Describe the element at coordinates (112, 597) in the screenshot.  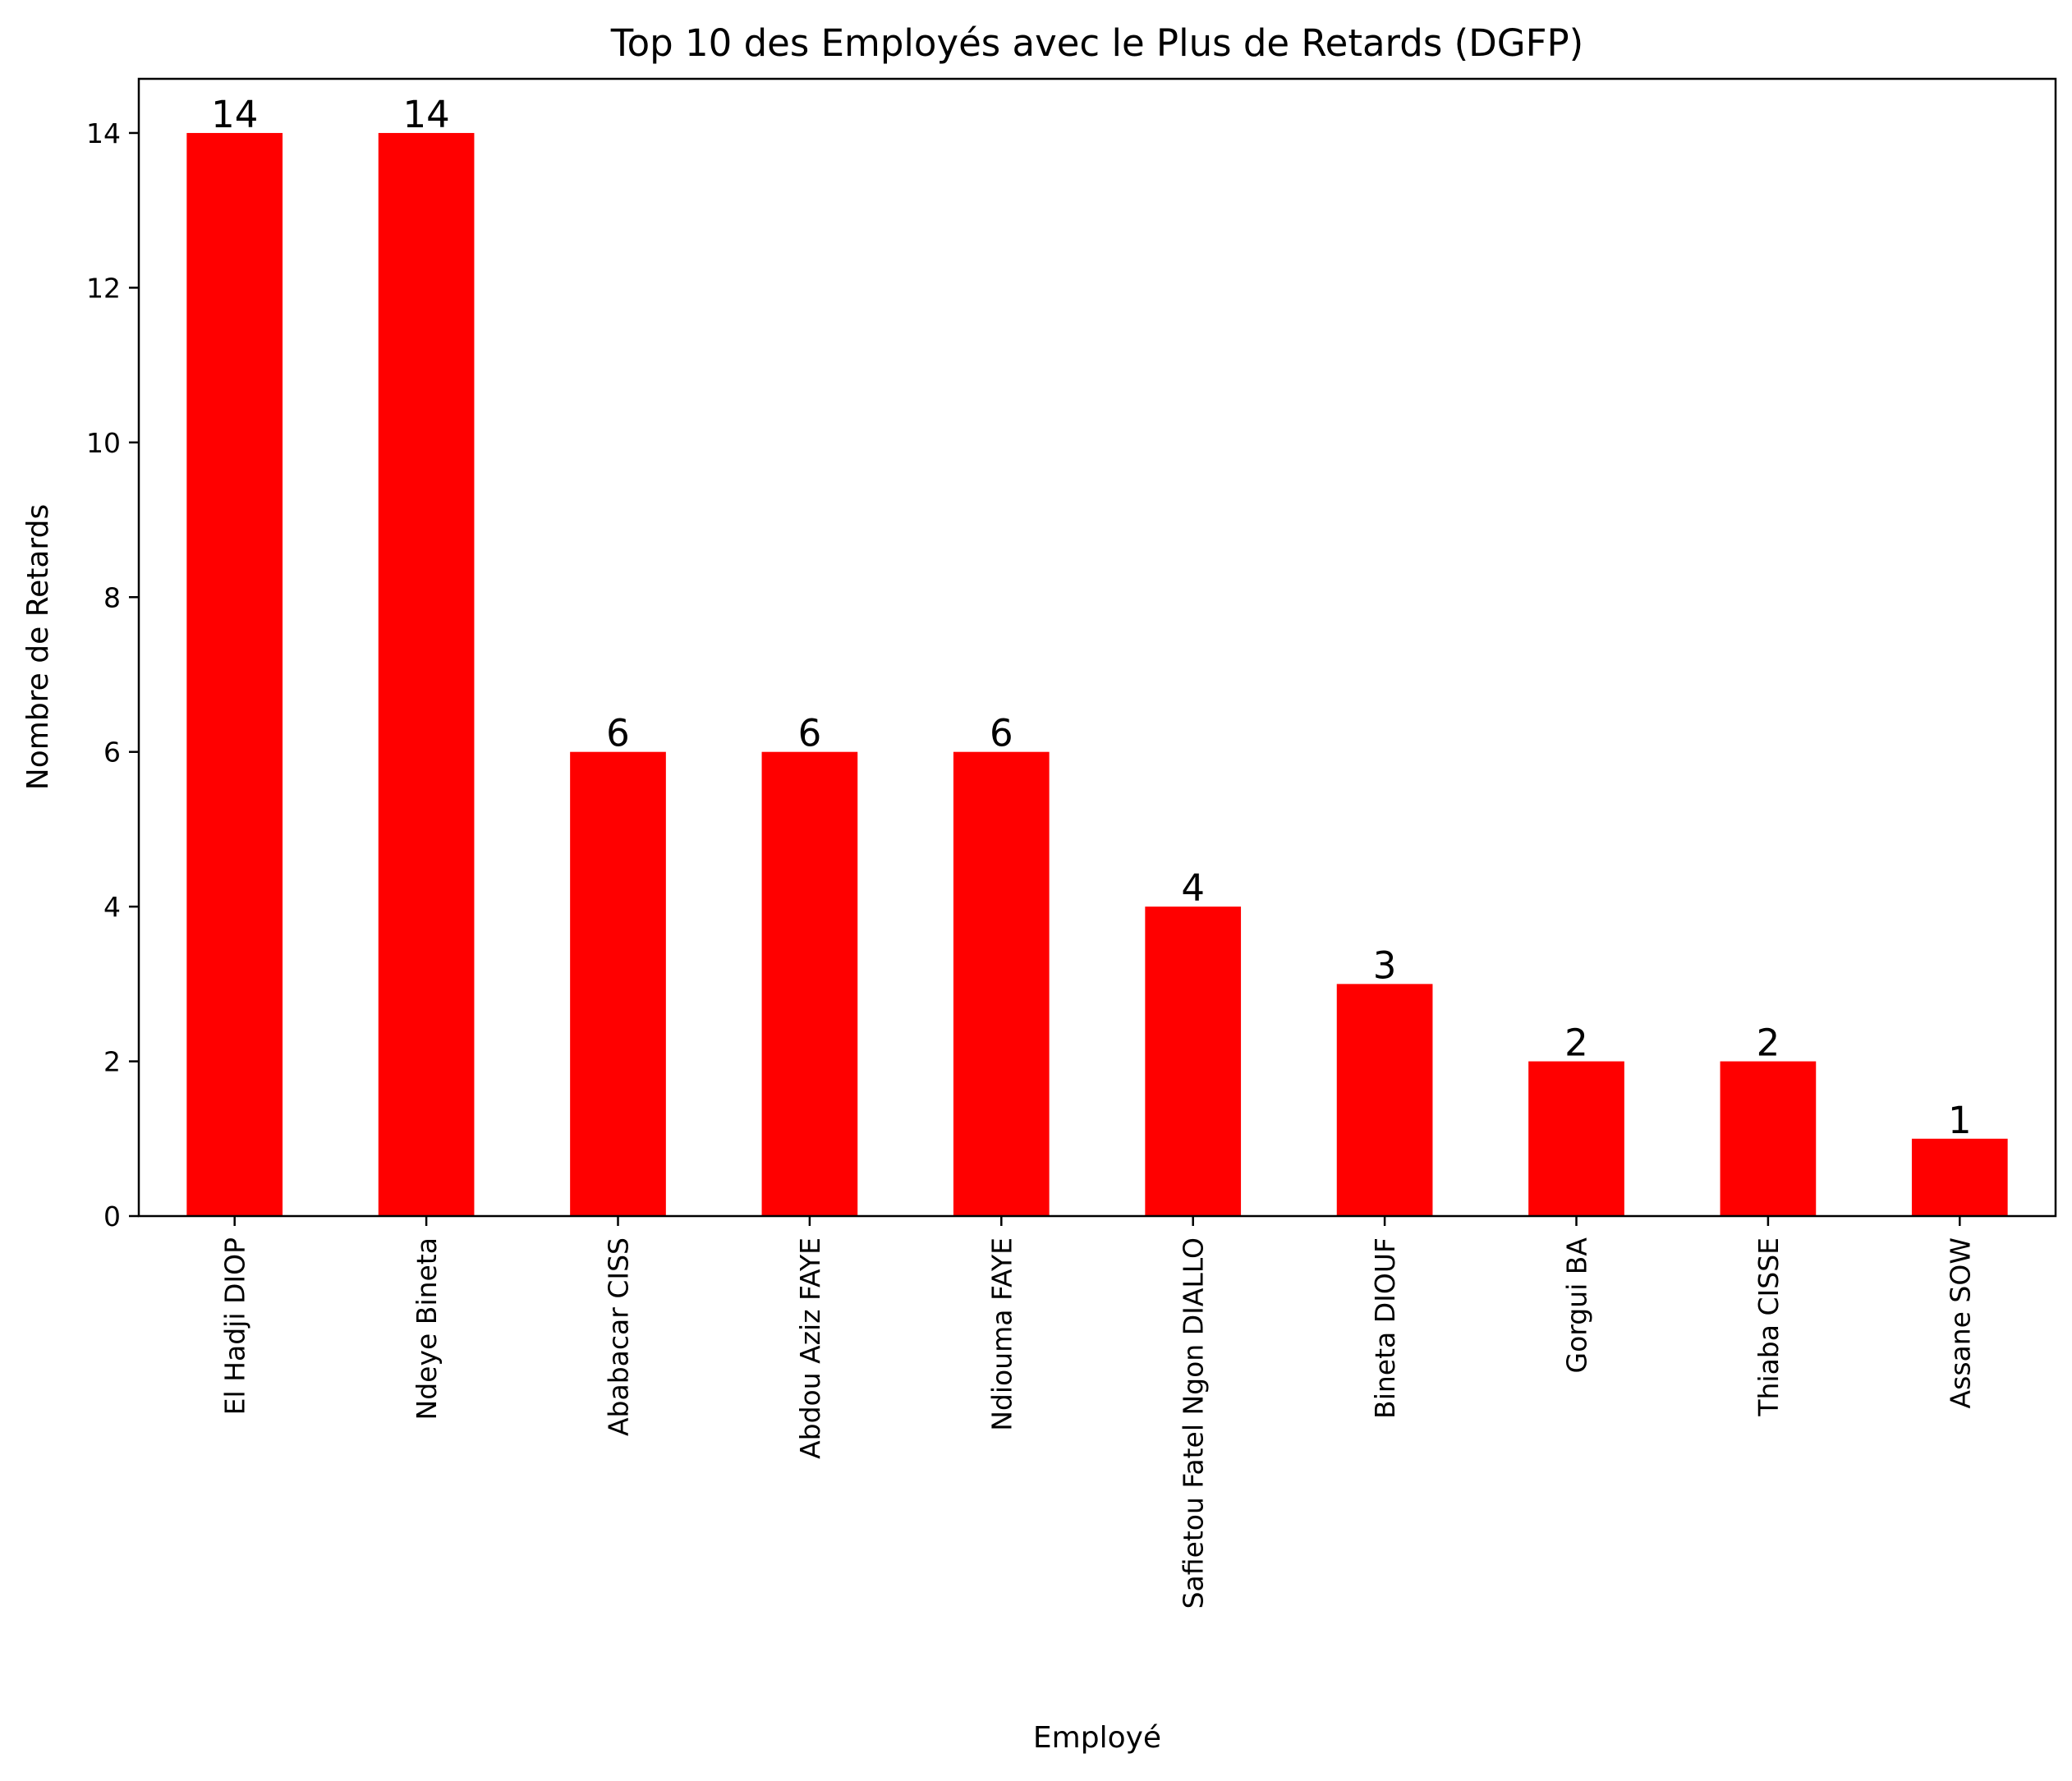
I see `y-tick-label: 8` at that location.